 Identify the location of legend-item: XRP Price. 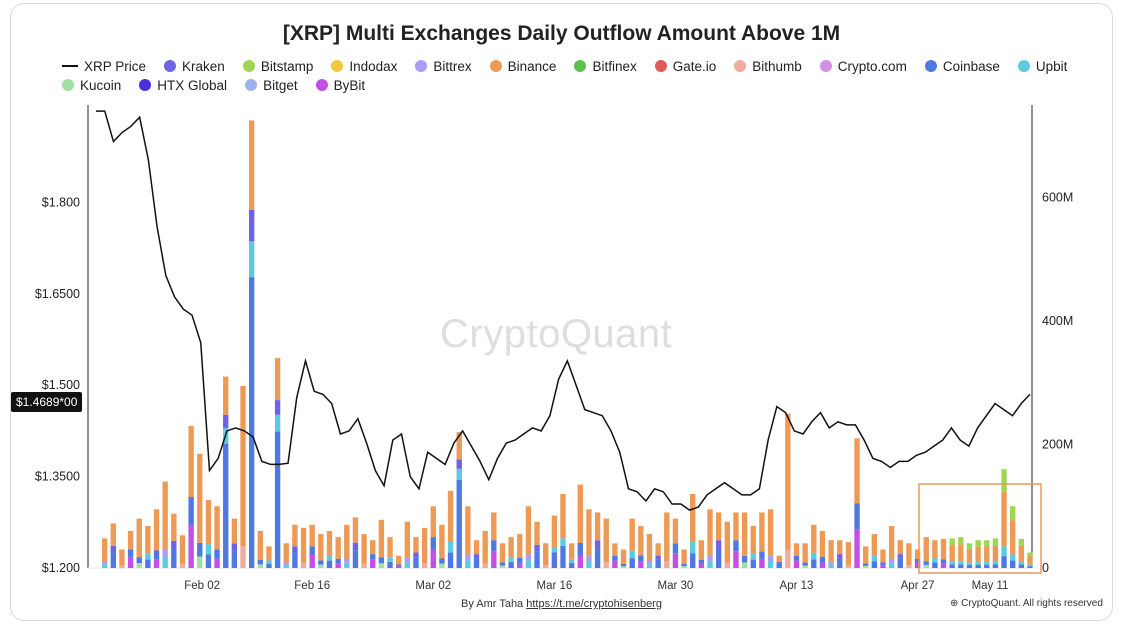
(104, 66).